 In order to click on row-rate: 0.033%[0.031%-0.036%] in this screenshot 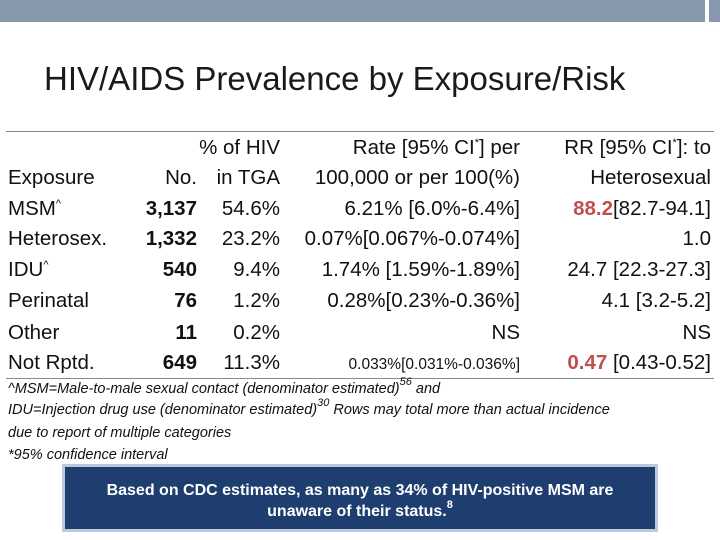, I will do `click(434, 364)`.